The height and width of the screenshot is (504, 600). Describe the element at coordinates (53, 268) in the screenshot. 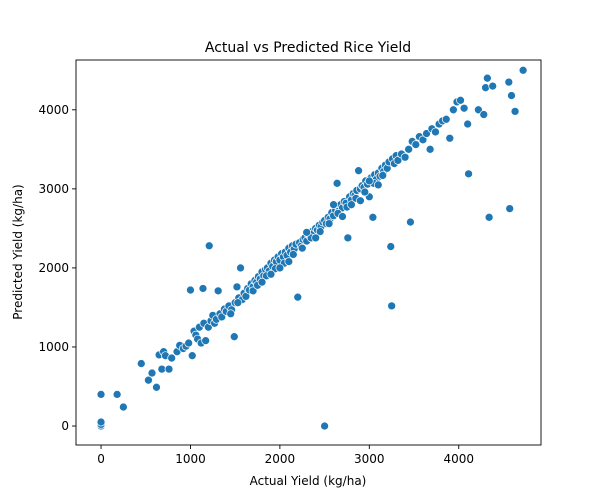

I see `y-tick-label: 2000` at that location.